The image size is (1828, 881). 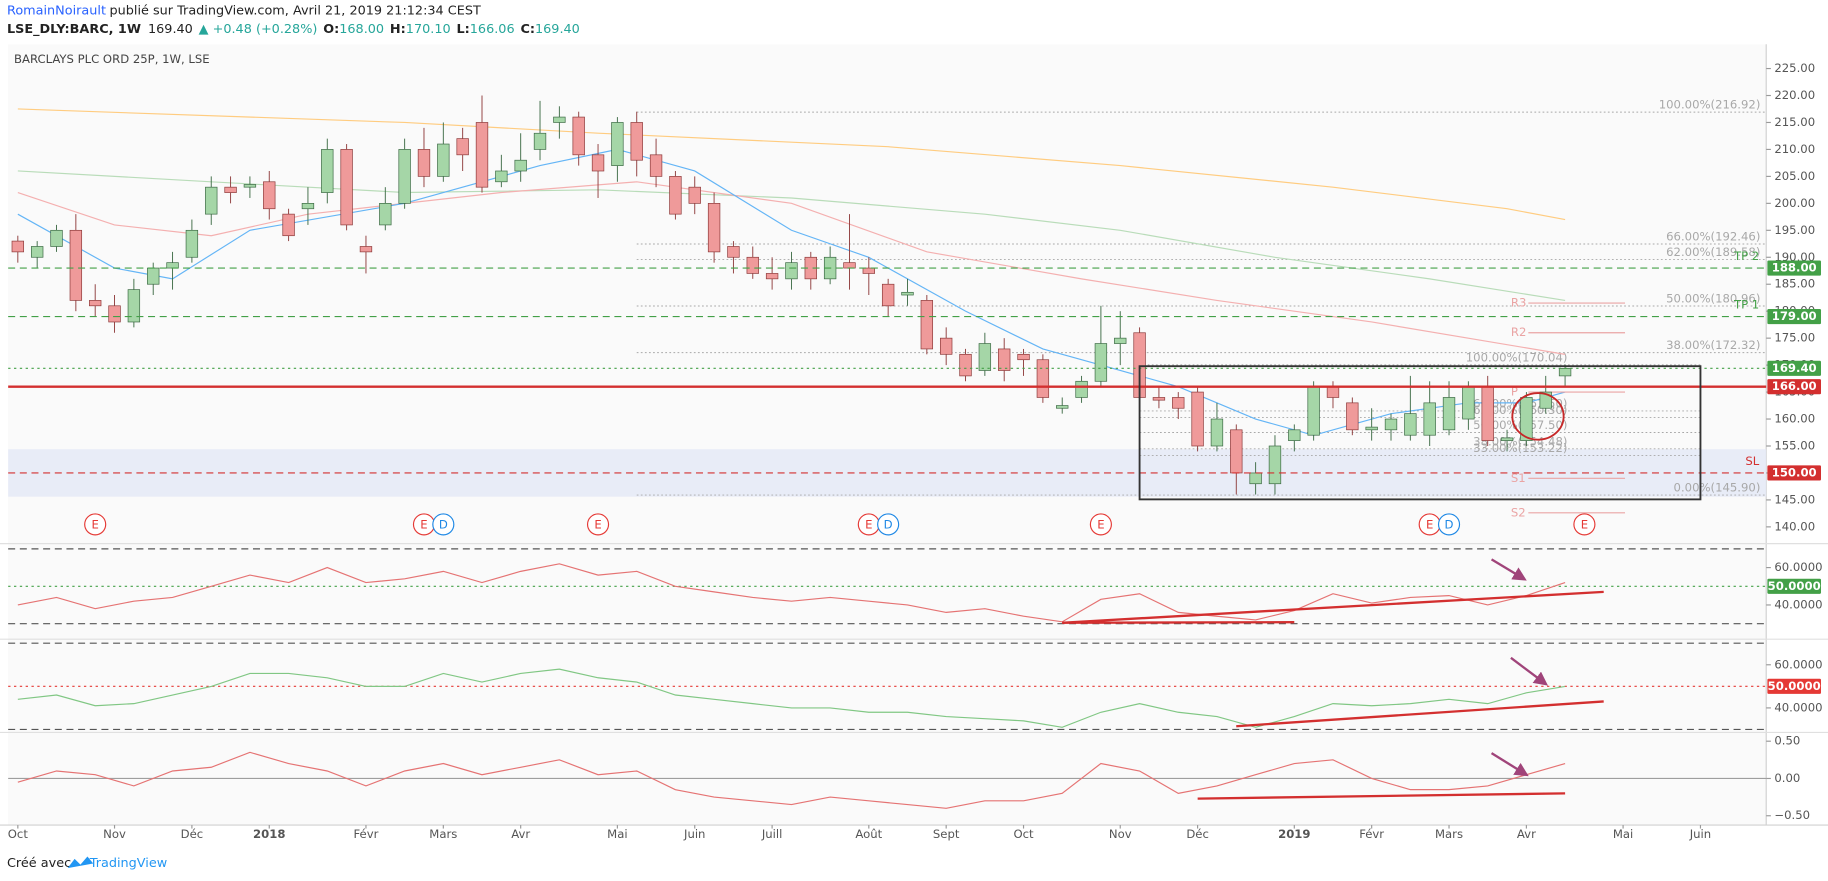 What do you see at coordinates (56, 10) in the screenshot?
I see `author: RomainNoirault` at bounding box center [56, 10].